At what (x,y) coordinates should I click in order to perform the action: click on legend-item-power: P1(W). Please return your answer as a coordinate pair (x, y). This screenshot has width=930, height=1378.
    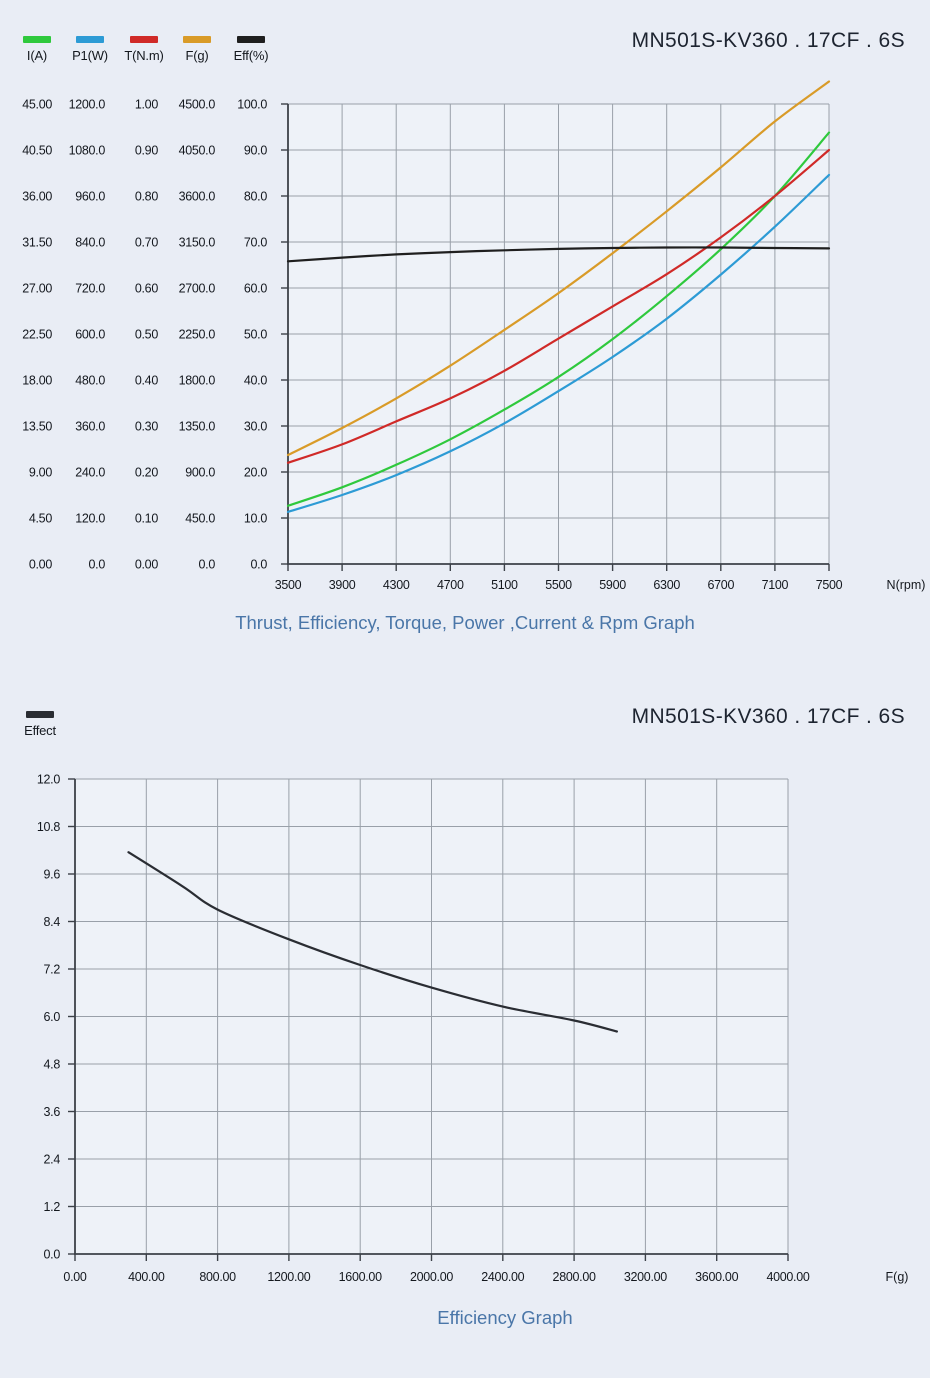
    Looking at the image, I should click on (90, 49).